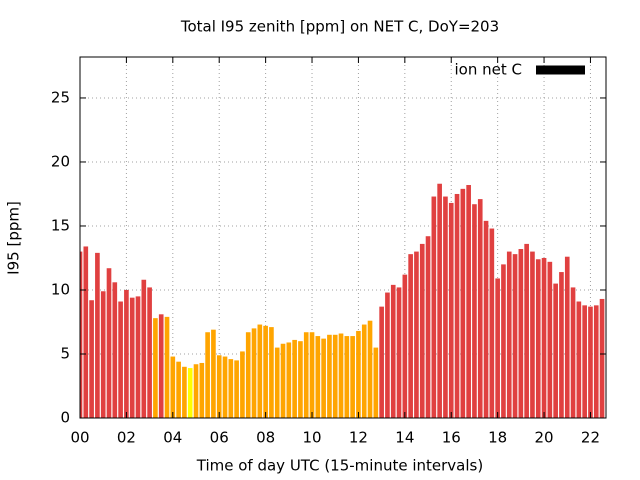 The width and height of the screenshot is (640, 480). Describe the element at coordinates (14, 238) in the screenshot. I see `y-axis-label: I95 [ppm]` at that location.